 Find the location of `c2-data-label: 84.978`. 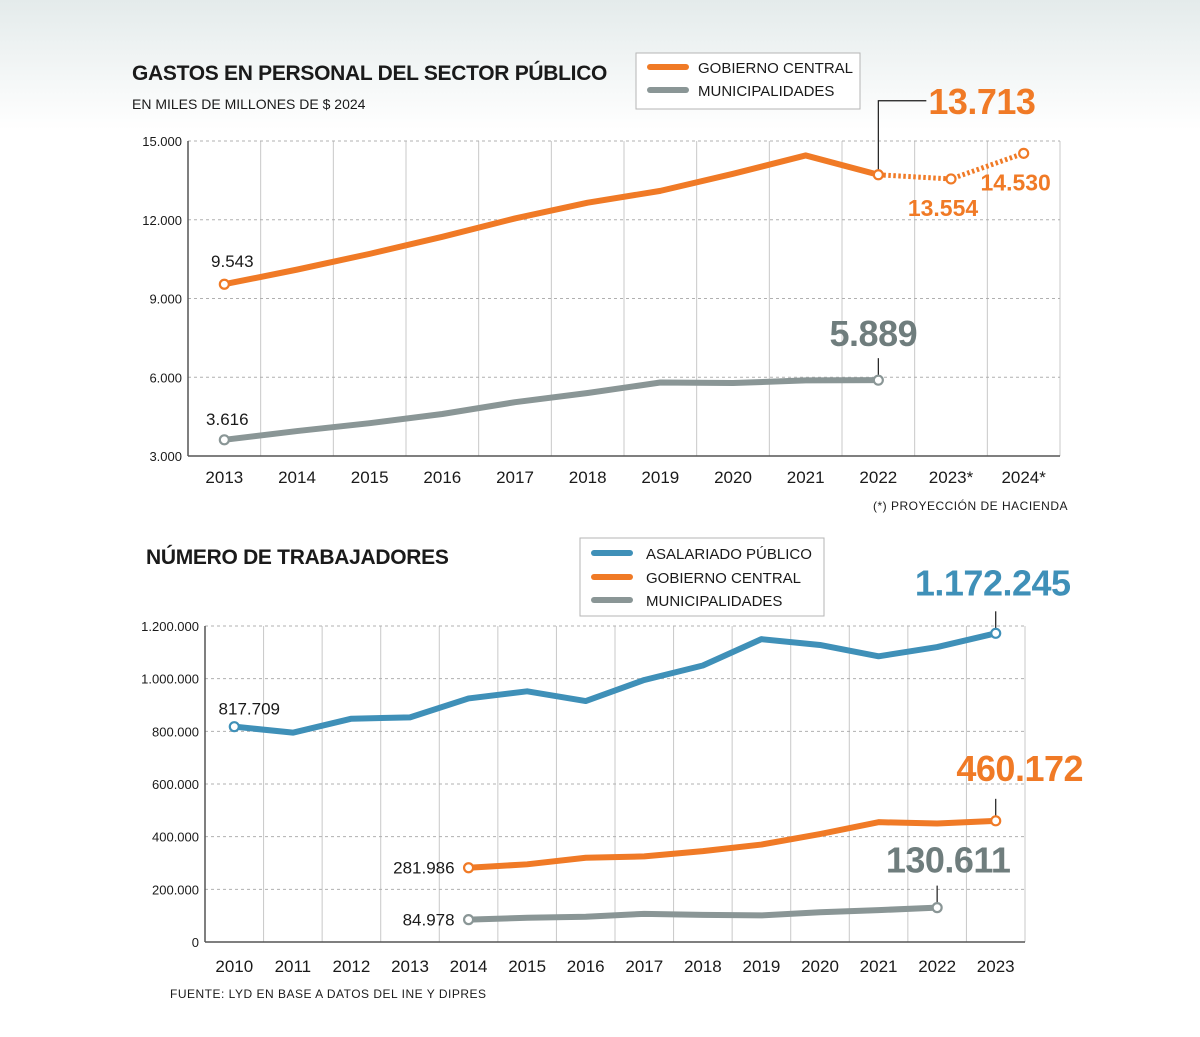

c2-data-label: 84.978 is located at coordinates (429, 920).